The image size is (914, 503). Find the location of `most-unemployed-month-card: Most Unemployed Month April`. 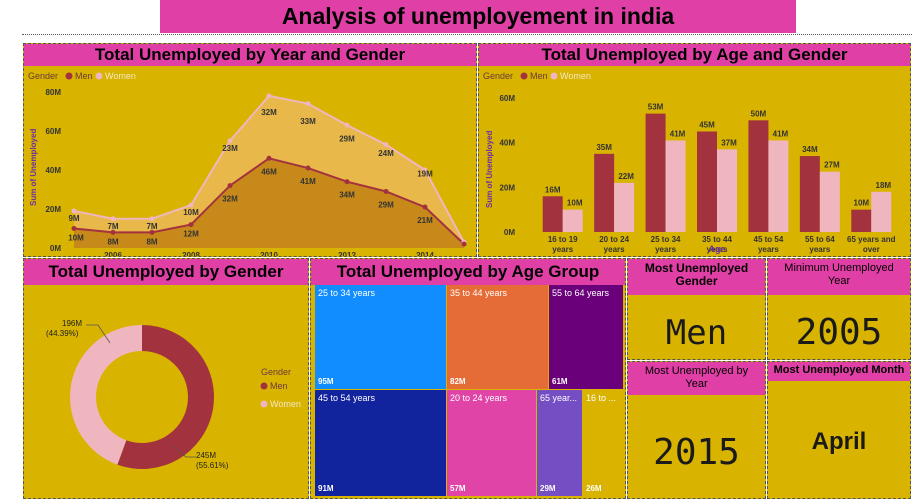

most-unemployed-month-card: Most Unemployed Month April is located at coordinates (839, 430).